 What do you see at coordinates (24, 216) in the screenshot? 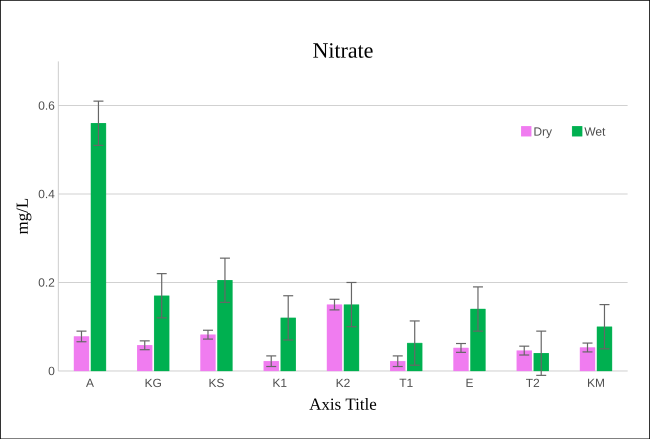
I see `y-axis-title: mg/L` at bounding box center [24, 216].